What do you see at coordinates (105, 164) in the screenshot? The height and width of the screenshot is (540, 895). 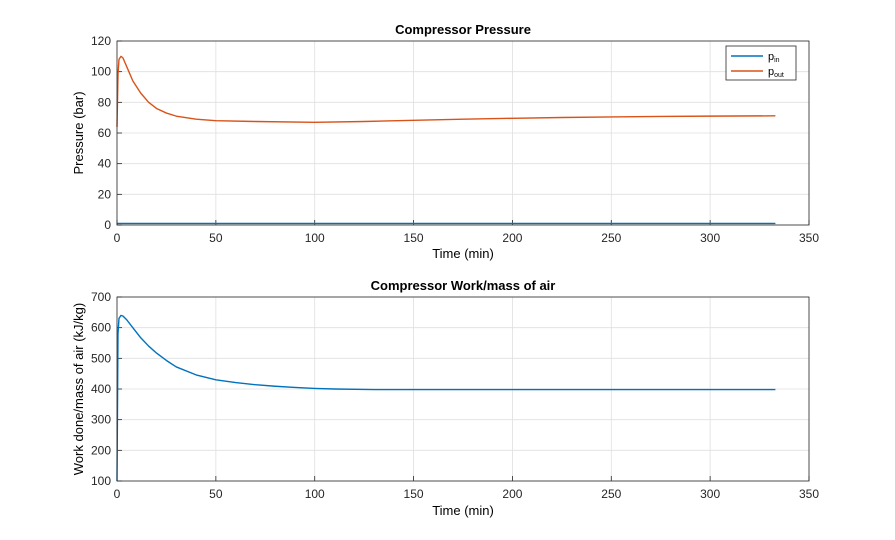 I see `y-tick-label: 40` at bounding box center [105, 164].